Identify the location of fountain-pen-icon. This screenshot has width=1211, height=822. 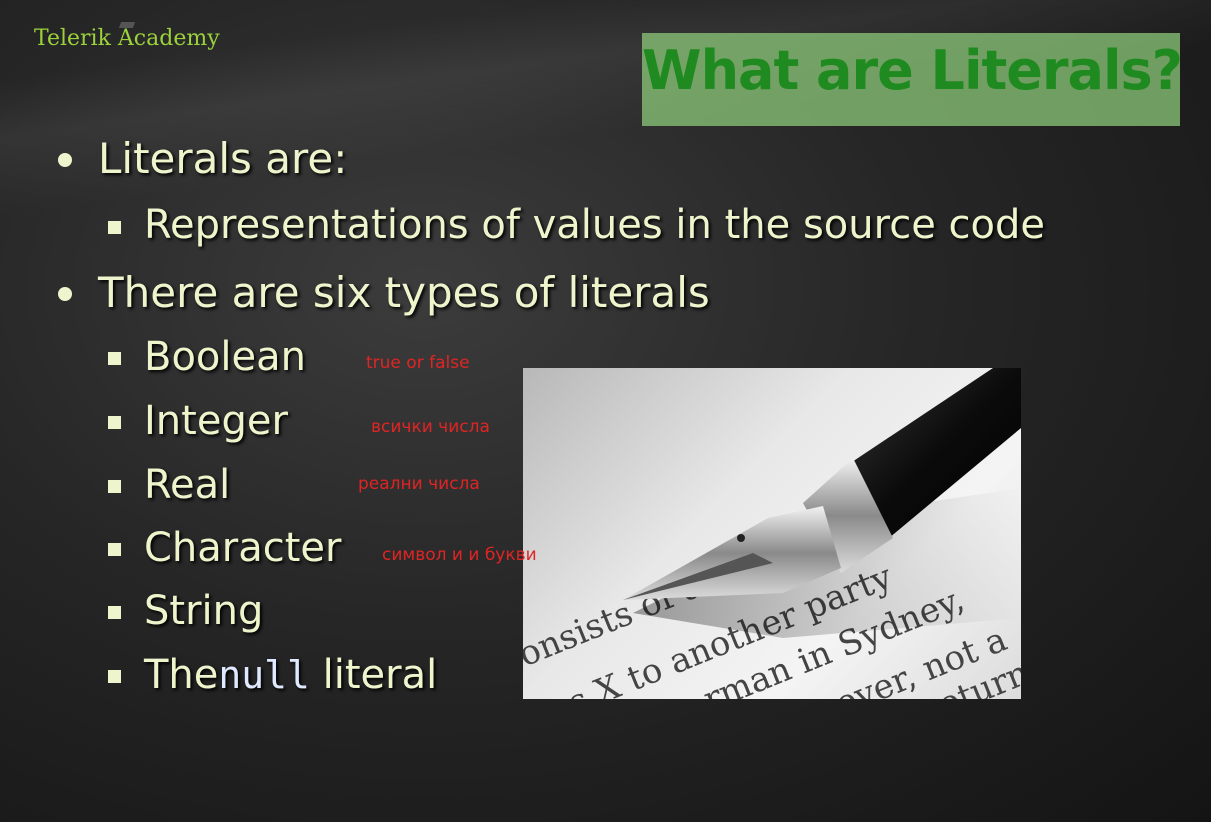
(822, 503).